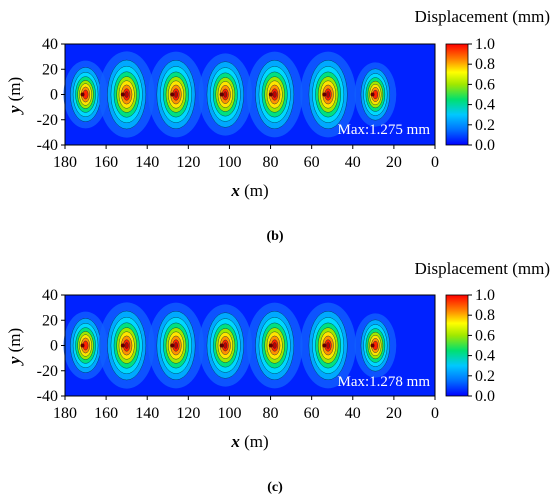 Image resolution: width=550 pixels, height=502 pixels. What do you see at coordinates (384, 382) in the screenshot?
I see `max-label: Max:1.278 mm` at bounding box center [384, 382].